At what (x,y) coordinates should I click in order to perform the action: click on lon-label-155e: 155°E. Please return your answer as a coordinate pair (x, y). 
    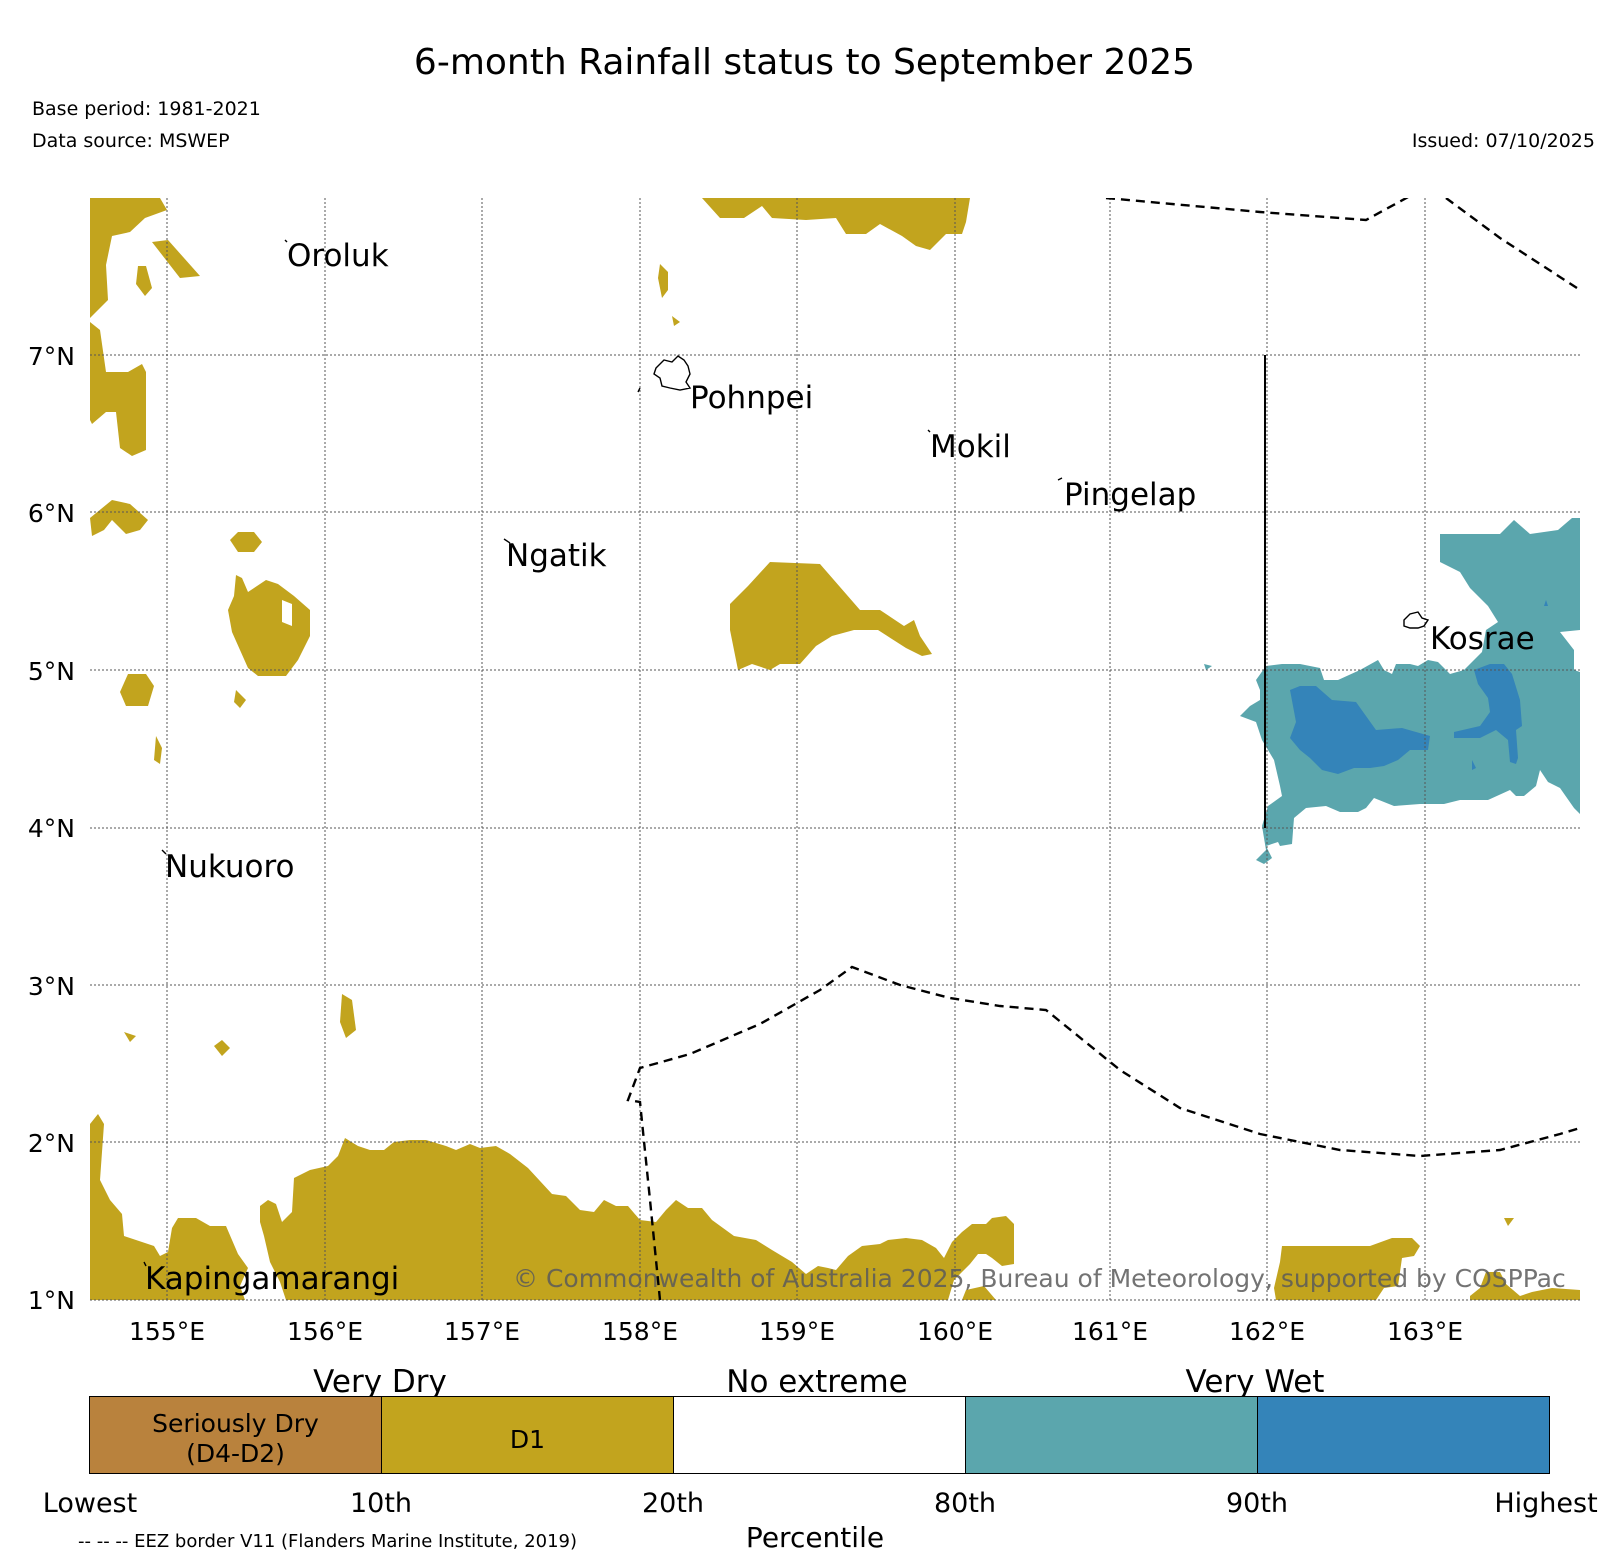
    Looking at the image, I should click on (167, 1331).